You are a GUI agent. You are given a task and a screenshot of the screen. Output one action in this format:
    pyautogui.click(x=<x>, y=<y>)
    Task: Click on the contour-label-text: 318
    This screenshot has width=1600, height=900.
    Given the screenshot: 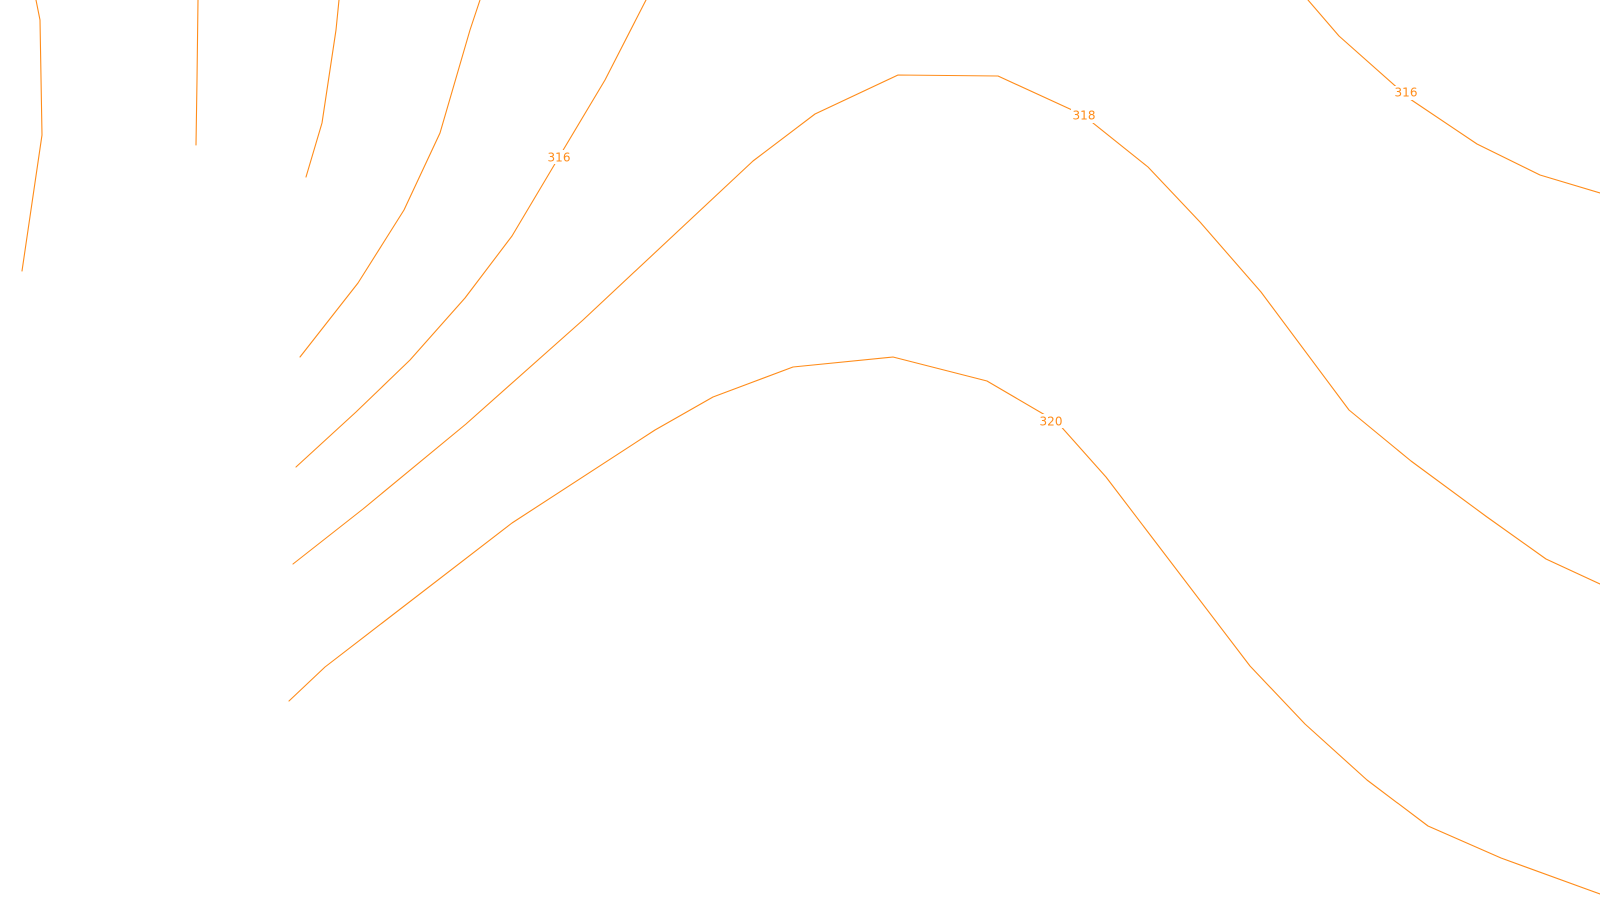 What is the action you would take?
    pyautogui.click(x=1084, y=116)
    